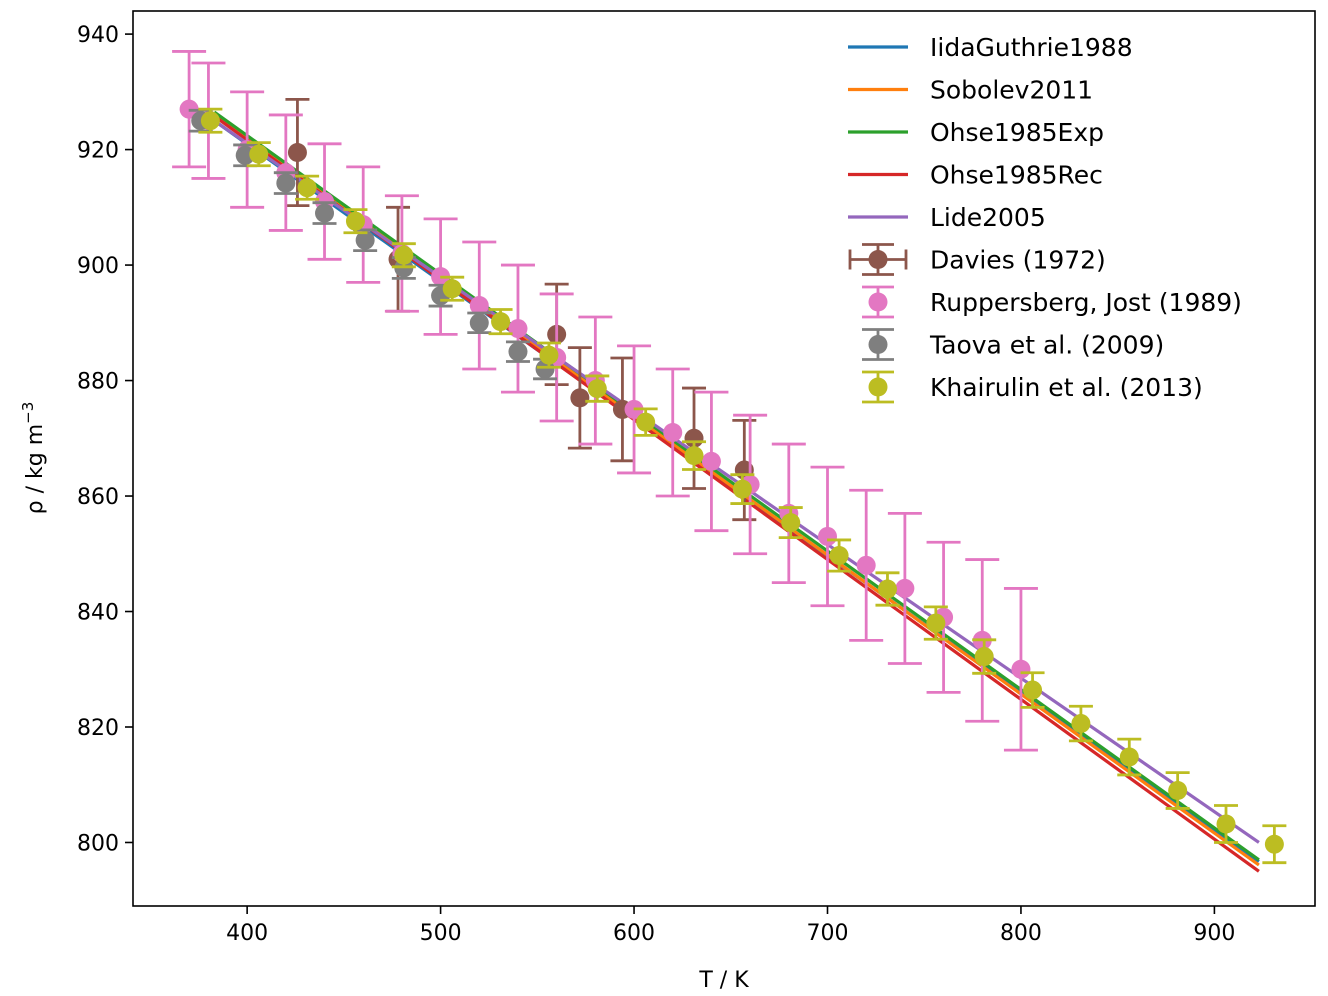 The image size is (1328, 996). What do you see at coordinates (98, 151) in the screenshot?
I see `y-tick-label: 920` at bounding box center [98, 151].